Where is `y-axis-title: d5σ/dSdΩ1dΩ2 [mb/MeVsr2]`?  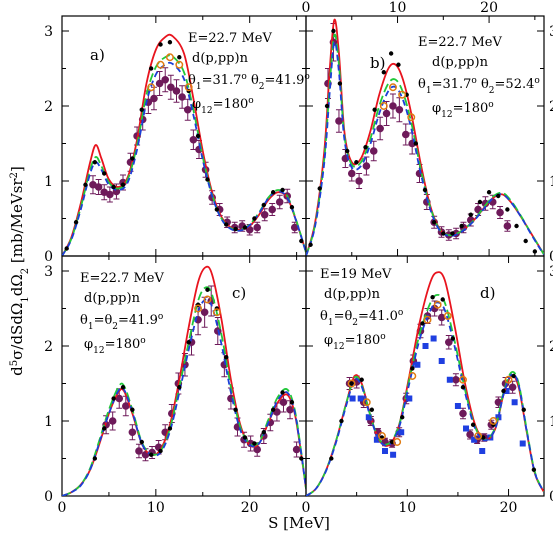 y-axis-title: d5σ/dSdΩ1dΩ2 [mb/MeVsr2] is located at coordinates (19, 271).